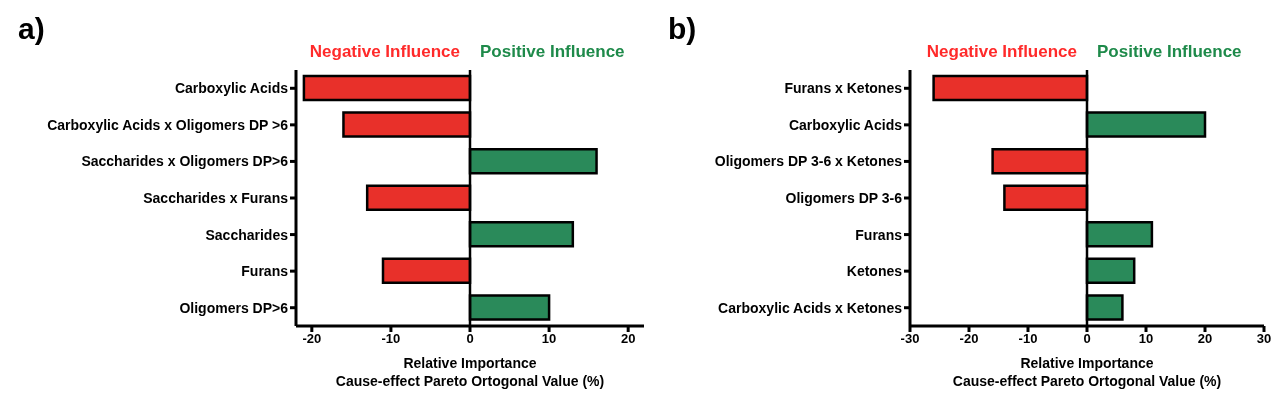 The height and width of the screenshot is (415, 1280). Describe the element at coordinates (247, 234) in the screenshot. I see `y-tick-label: Saccharides` at that location.